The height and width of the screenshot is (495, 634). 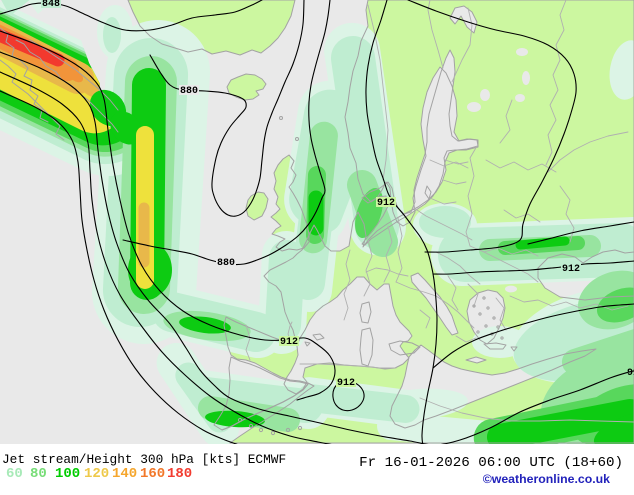 I want to click on svg-text: 848, so click(x=51, y=5).